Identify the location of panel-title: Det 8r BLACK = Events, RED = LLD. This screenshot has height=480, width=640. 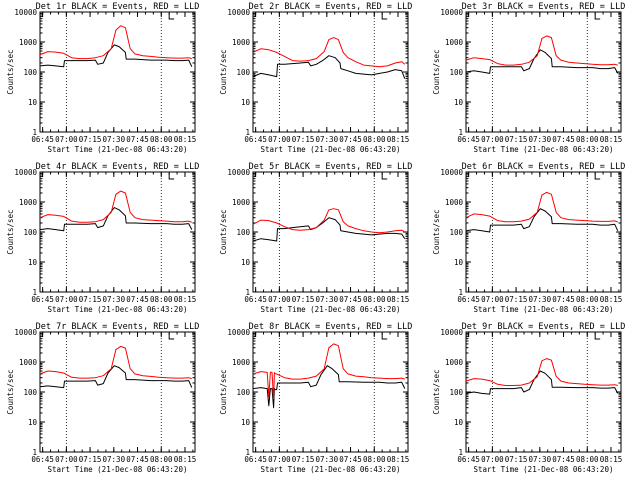
(331, 327).